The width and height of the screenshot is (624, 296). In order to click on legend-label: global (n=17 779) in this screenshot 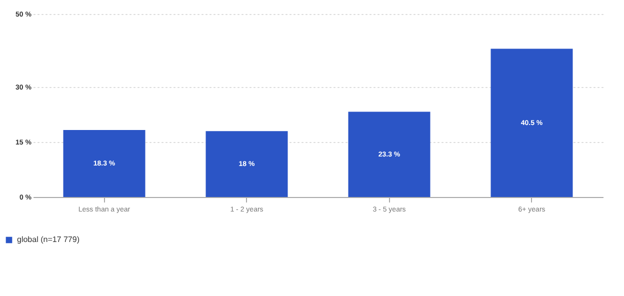, I will do `click(48, 239)`.